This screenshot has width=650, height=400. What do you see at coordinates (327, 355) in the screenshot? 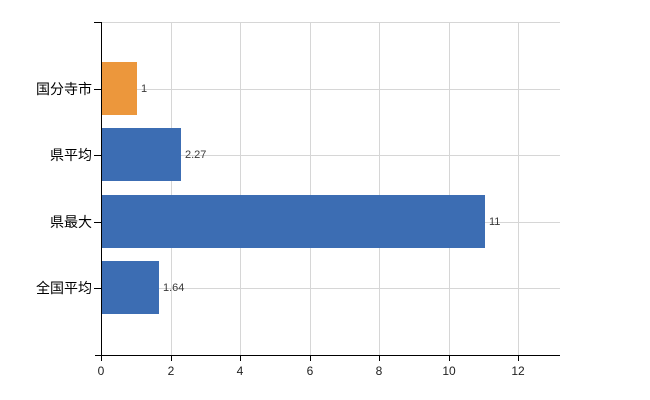
I see `x-axis-line` at bounding box center [327, 355].